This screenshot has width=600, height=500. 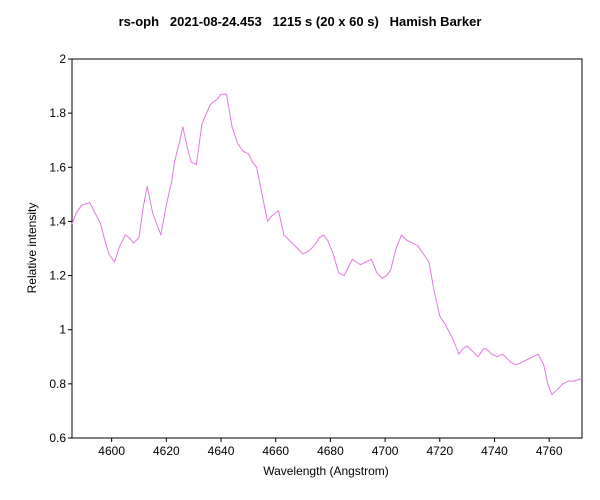 I want to click on x-tick-label: 4640, so click(x=221, y=451).